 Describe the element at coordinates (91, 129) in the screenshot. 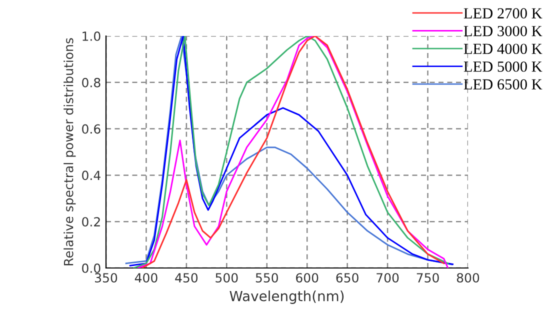

I see `y-tick-label: 0.6` at that location.